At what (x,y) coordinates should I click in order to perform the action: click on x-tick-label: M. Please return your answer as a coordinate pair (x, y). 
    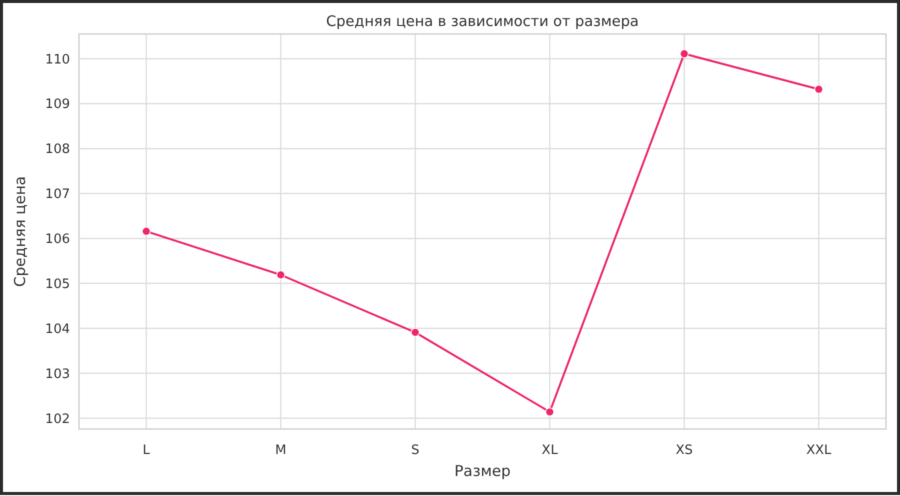
    Looking at the image, I should click on (280, 450).